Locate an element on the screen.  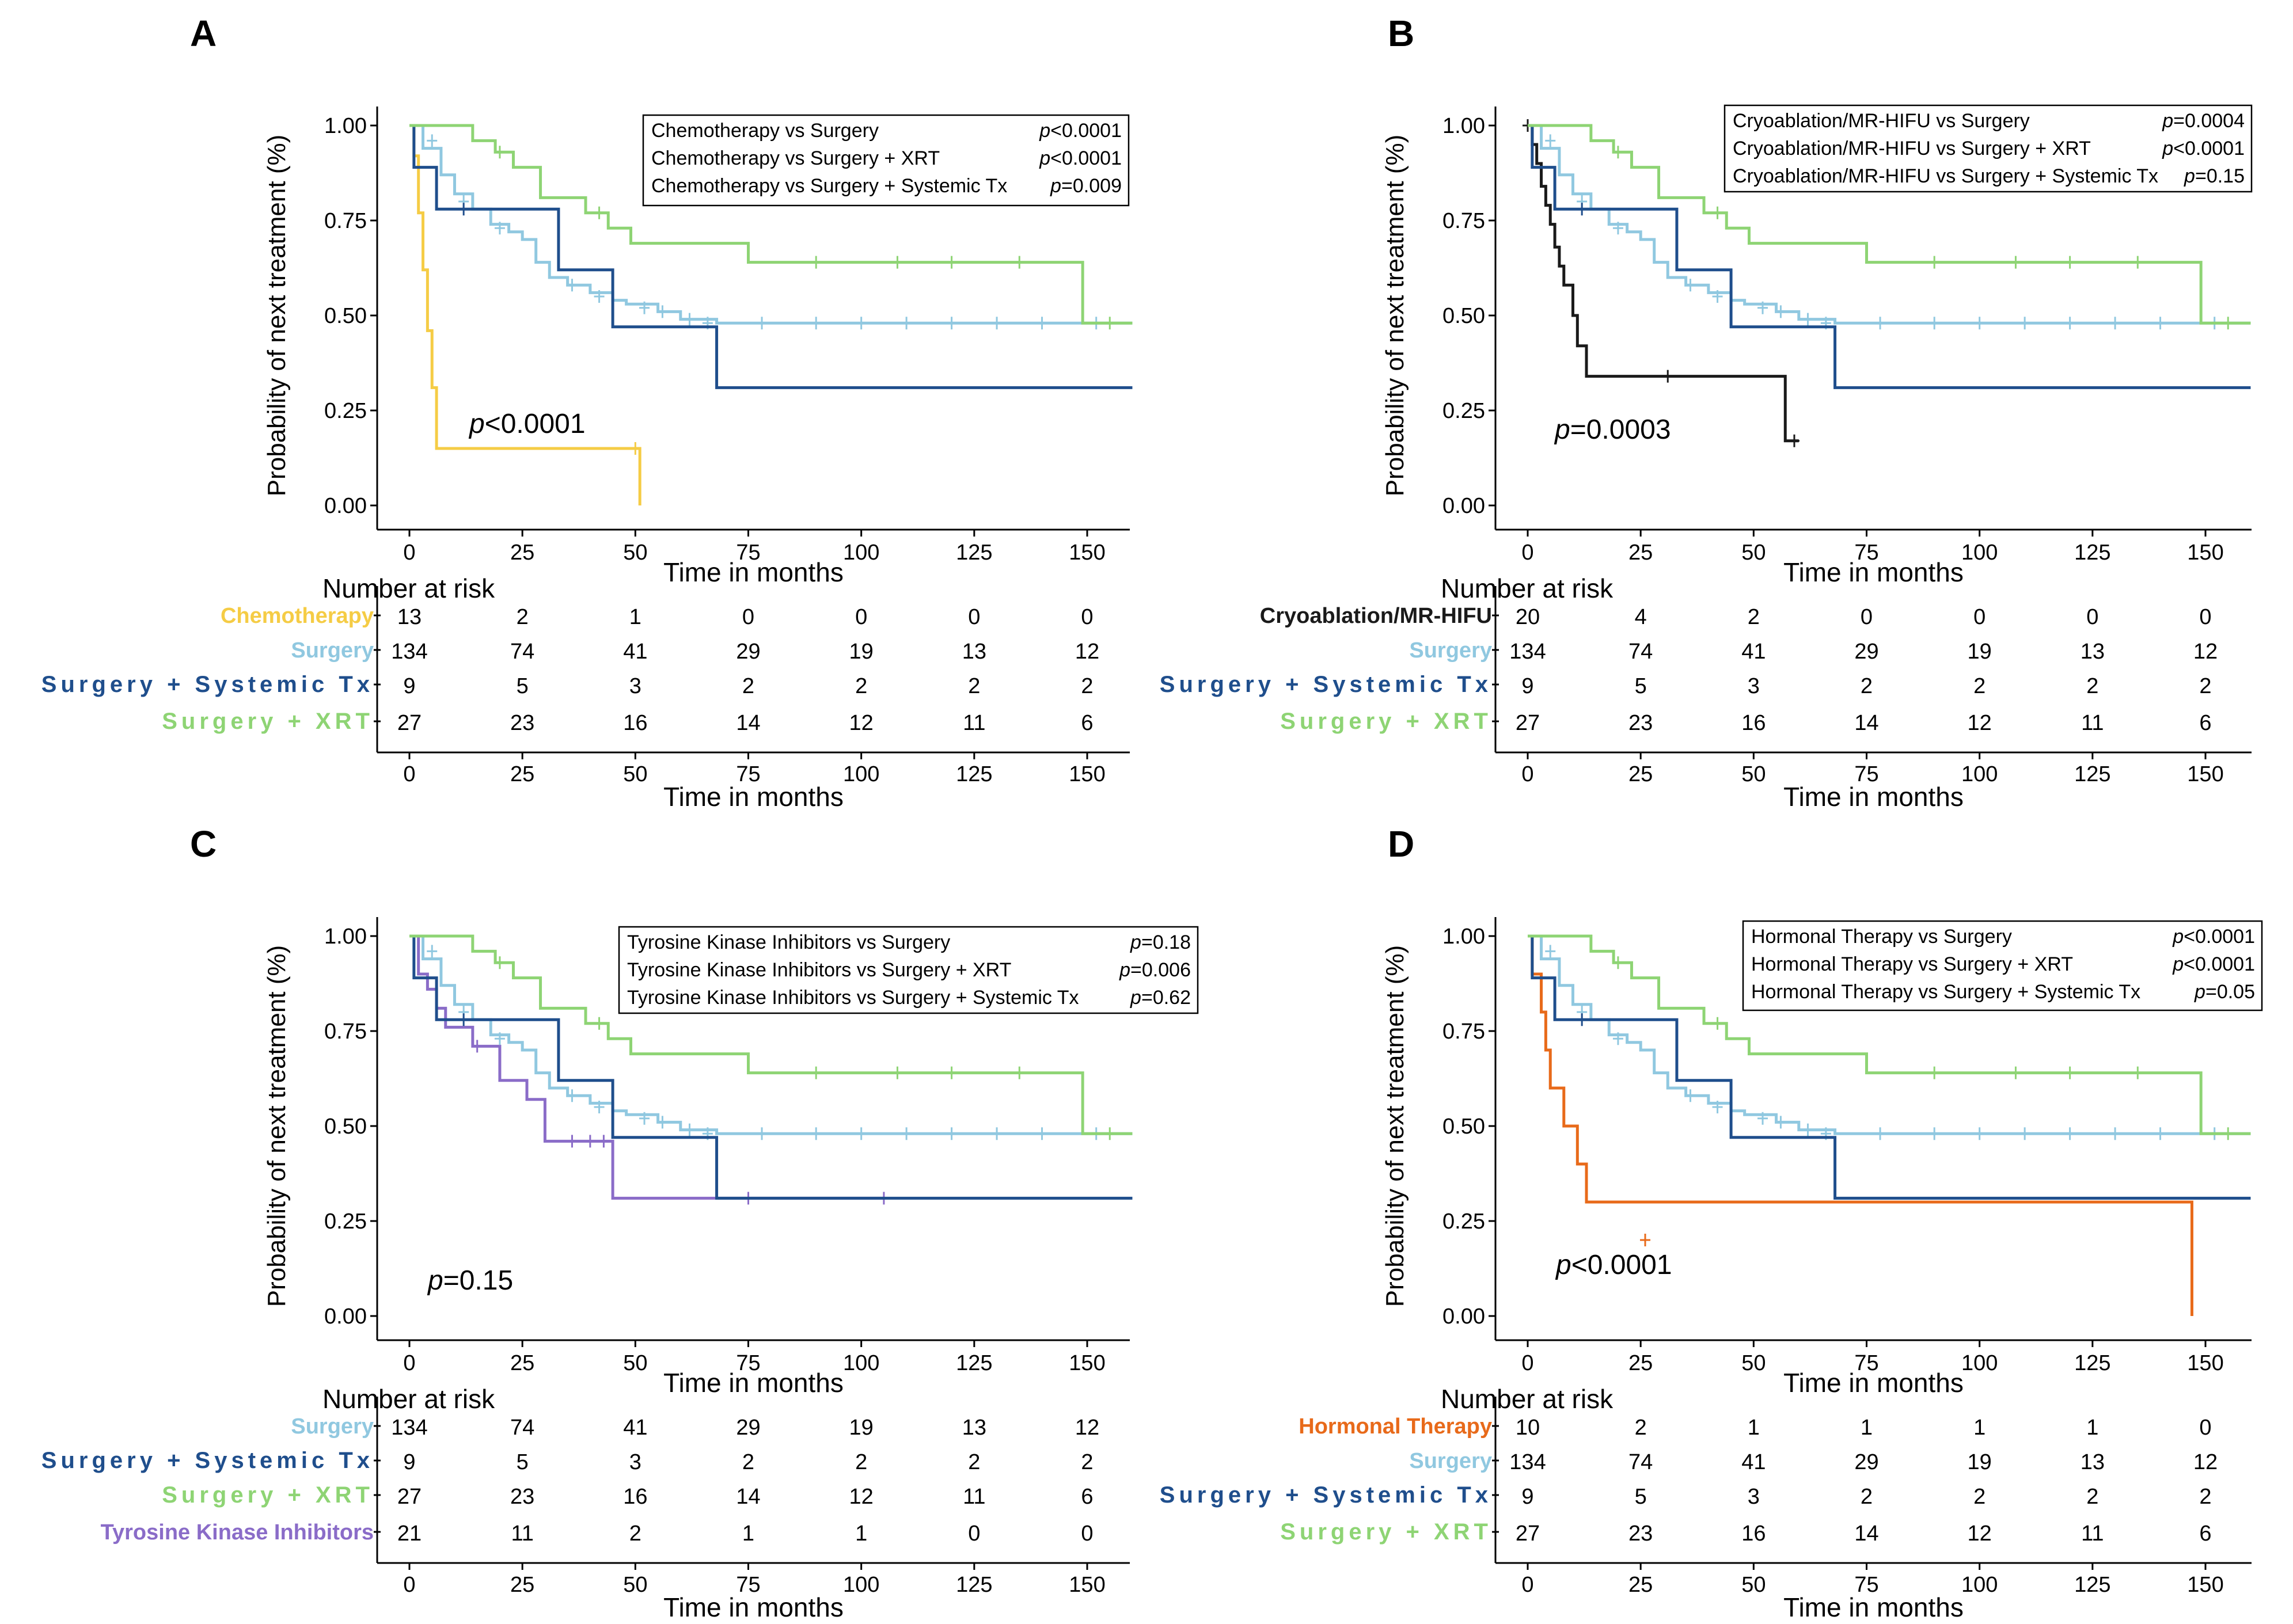
x-tick-label: 150 is located at coordinates (2205, 553).